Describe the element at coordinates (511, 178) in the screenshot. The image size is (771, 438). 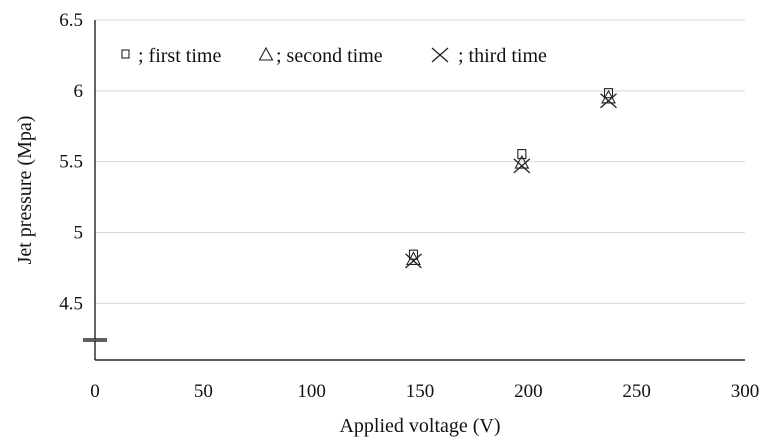
I see `data-markers` at that location.